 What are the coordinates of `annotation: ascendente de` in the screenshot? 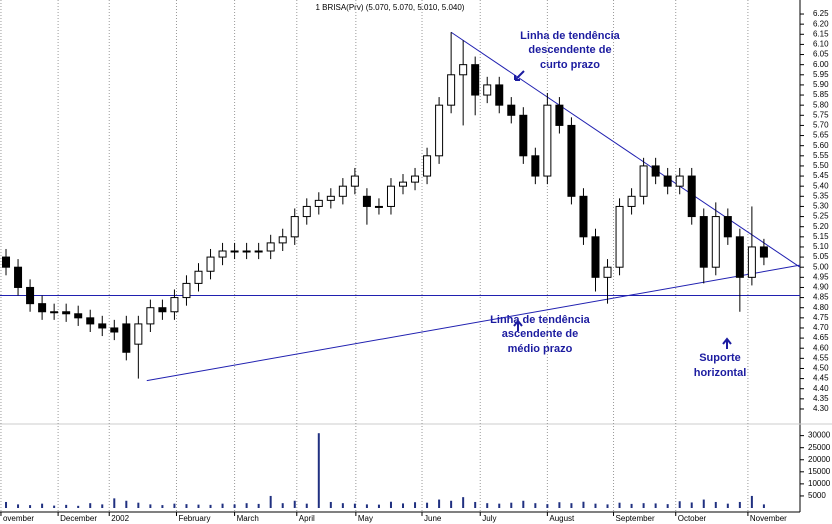 It's located at (540, 334).